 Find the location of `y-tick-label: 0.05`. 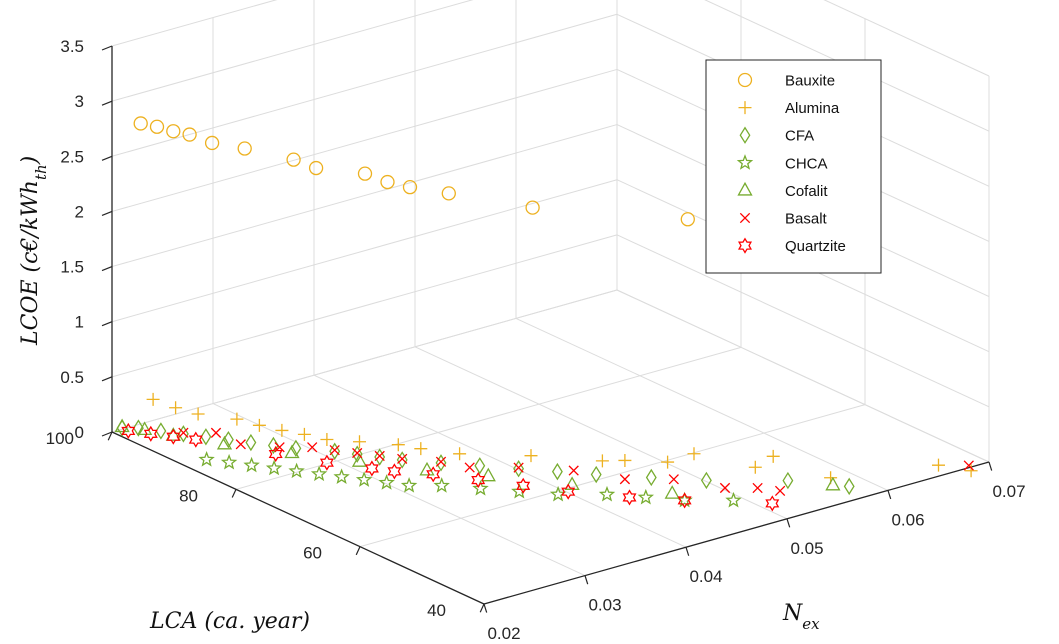

y-tick-label: 0.05 is located at coordinates (806, 548).